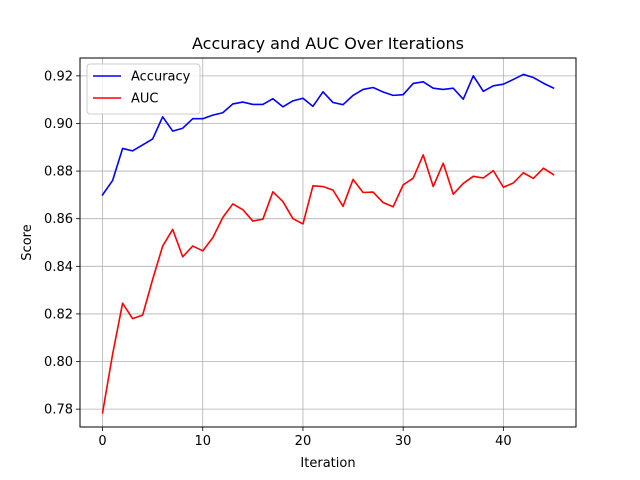 Image resolution: width=640 pixels, height=480 pixels. What do you see at coordinates (58, 267) in the screenshot?
I see `y-tick-label: 0.84` at bounding box center [58, 267].